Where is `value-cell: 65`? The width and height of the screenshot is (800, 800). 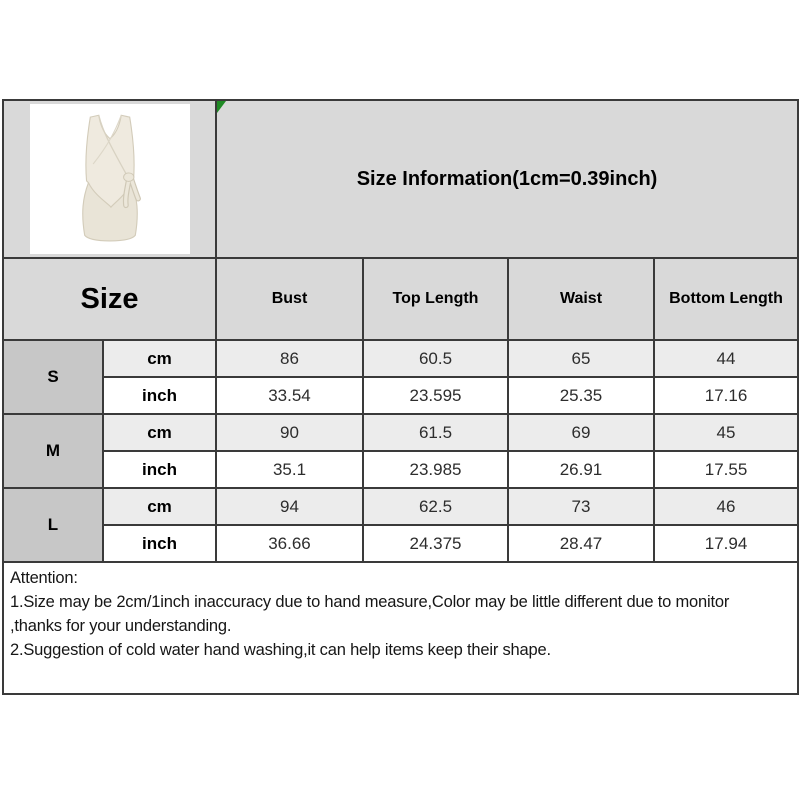 value-cell: 65 is located at coordinates (581, 358).